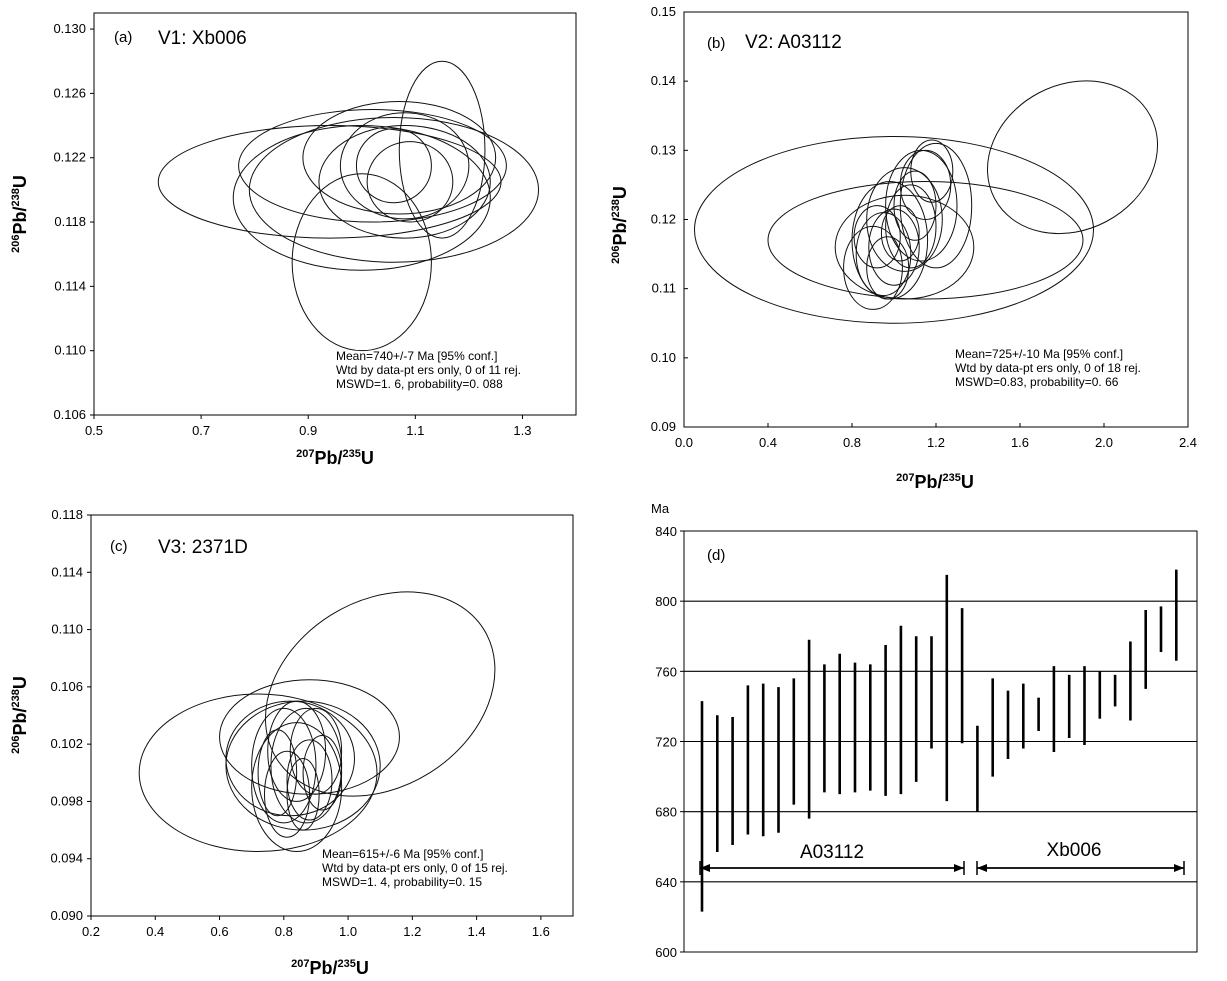  I want to click on y-tick-label: 0.118, so click(67, 514).